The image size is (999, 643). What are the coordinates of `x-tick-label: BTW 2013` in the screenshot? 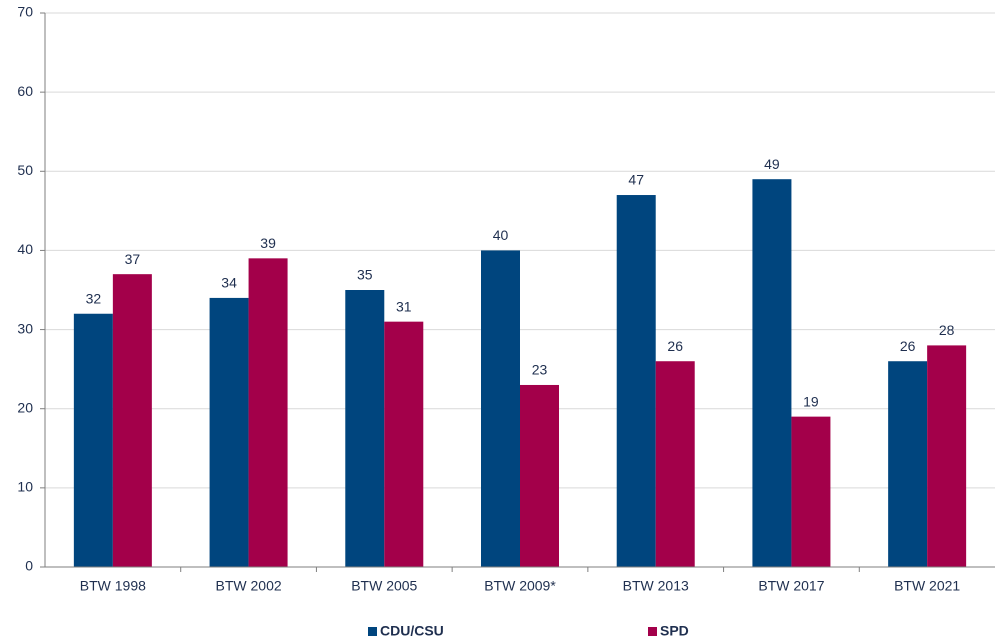 It's located at (656, 586).